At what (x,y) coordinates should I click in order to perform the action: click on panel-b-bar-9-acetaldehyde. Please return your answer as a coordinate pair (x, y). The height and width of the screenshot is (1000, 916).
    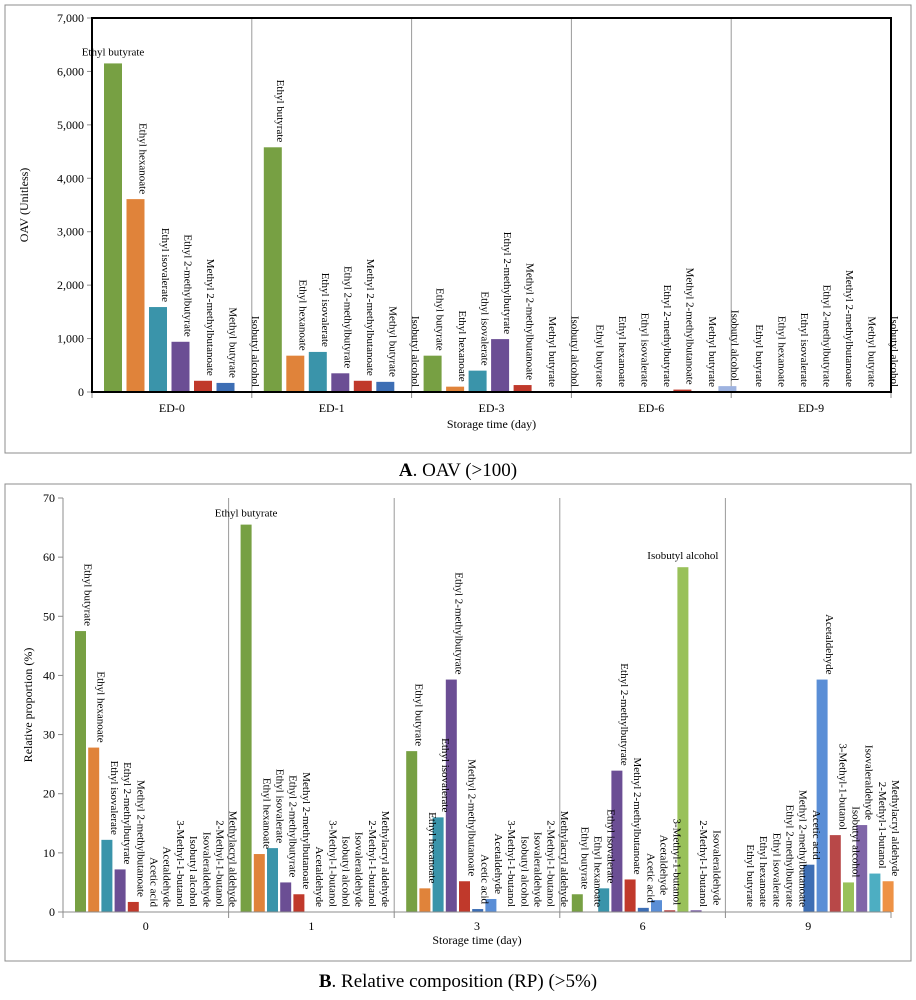
    Looking at the image, I should click on (822, 795).